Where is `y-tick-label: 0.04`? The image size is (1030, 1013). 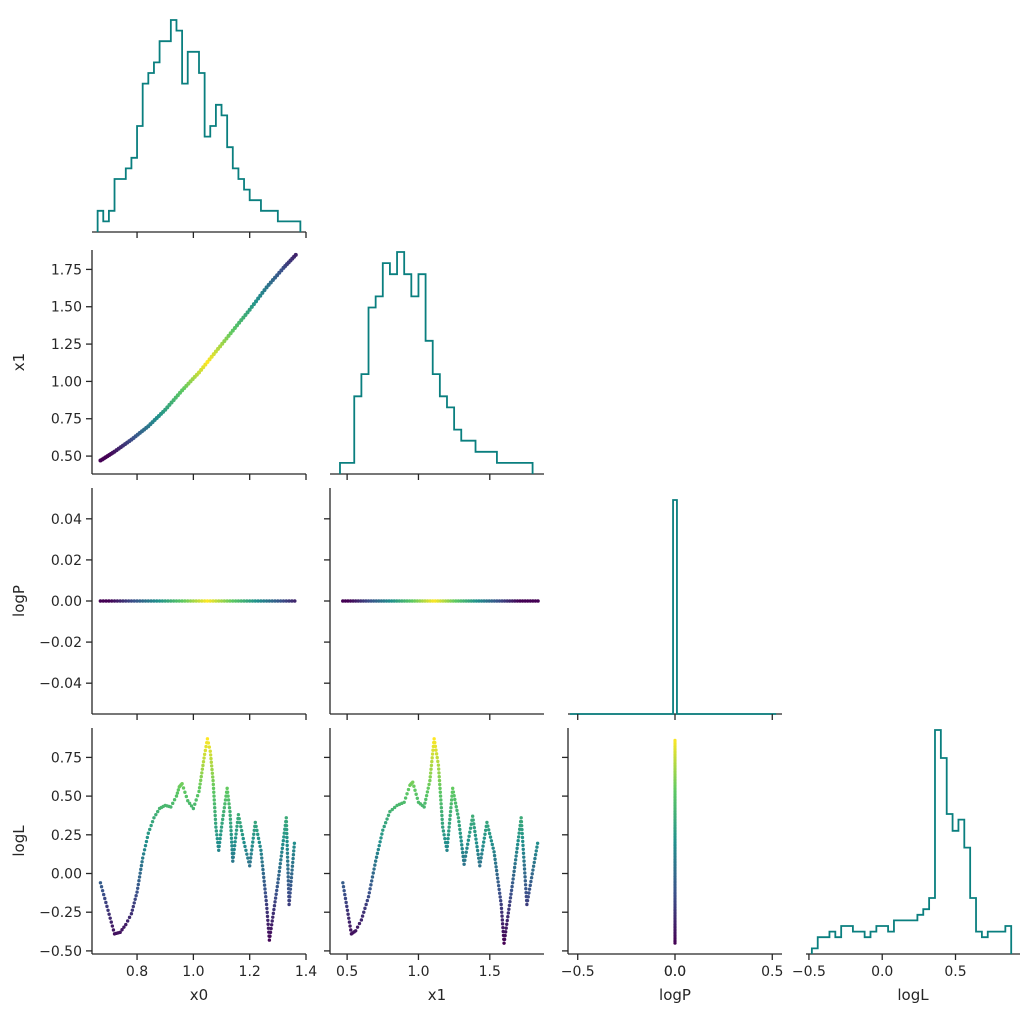
y-tick-label: 0.04 is located at coordinates (66, 520).